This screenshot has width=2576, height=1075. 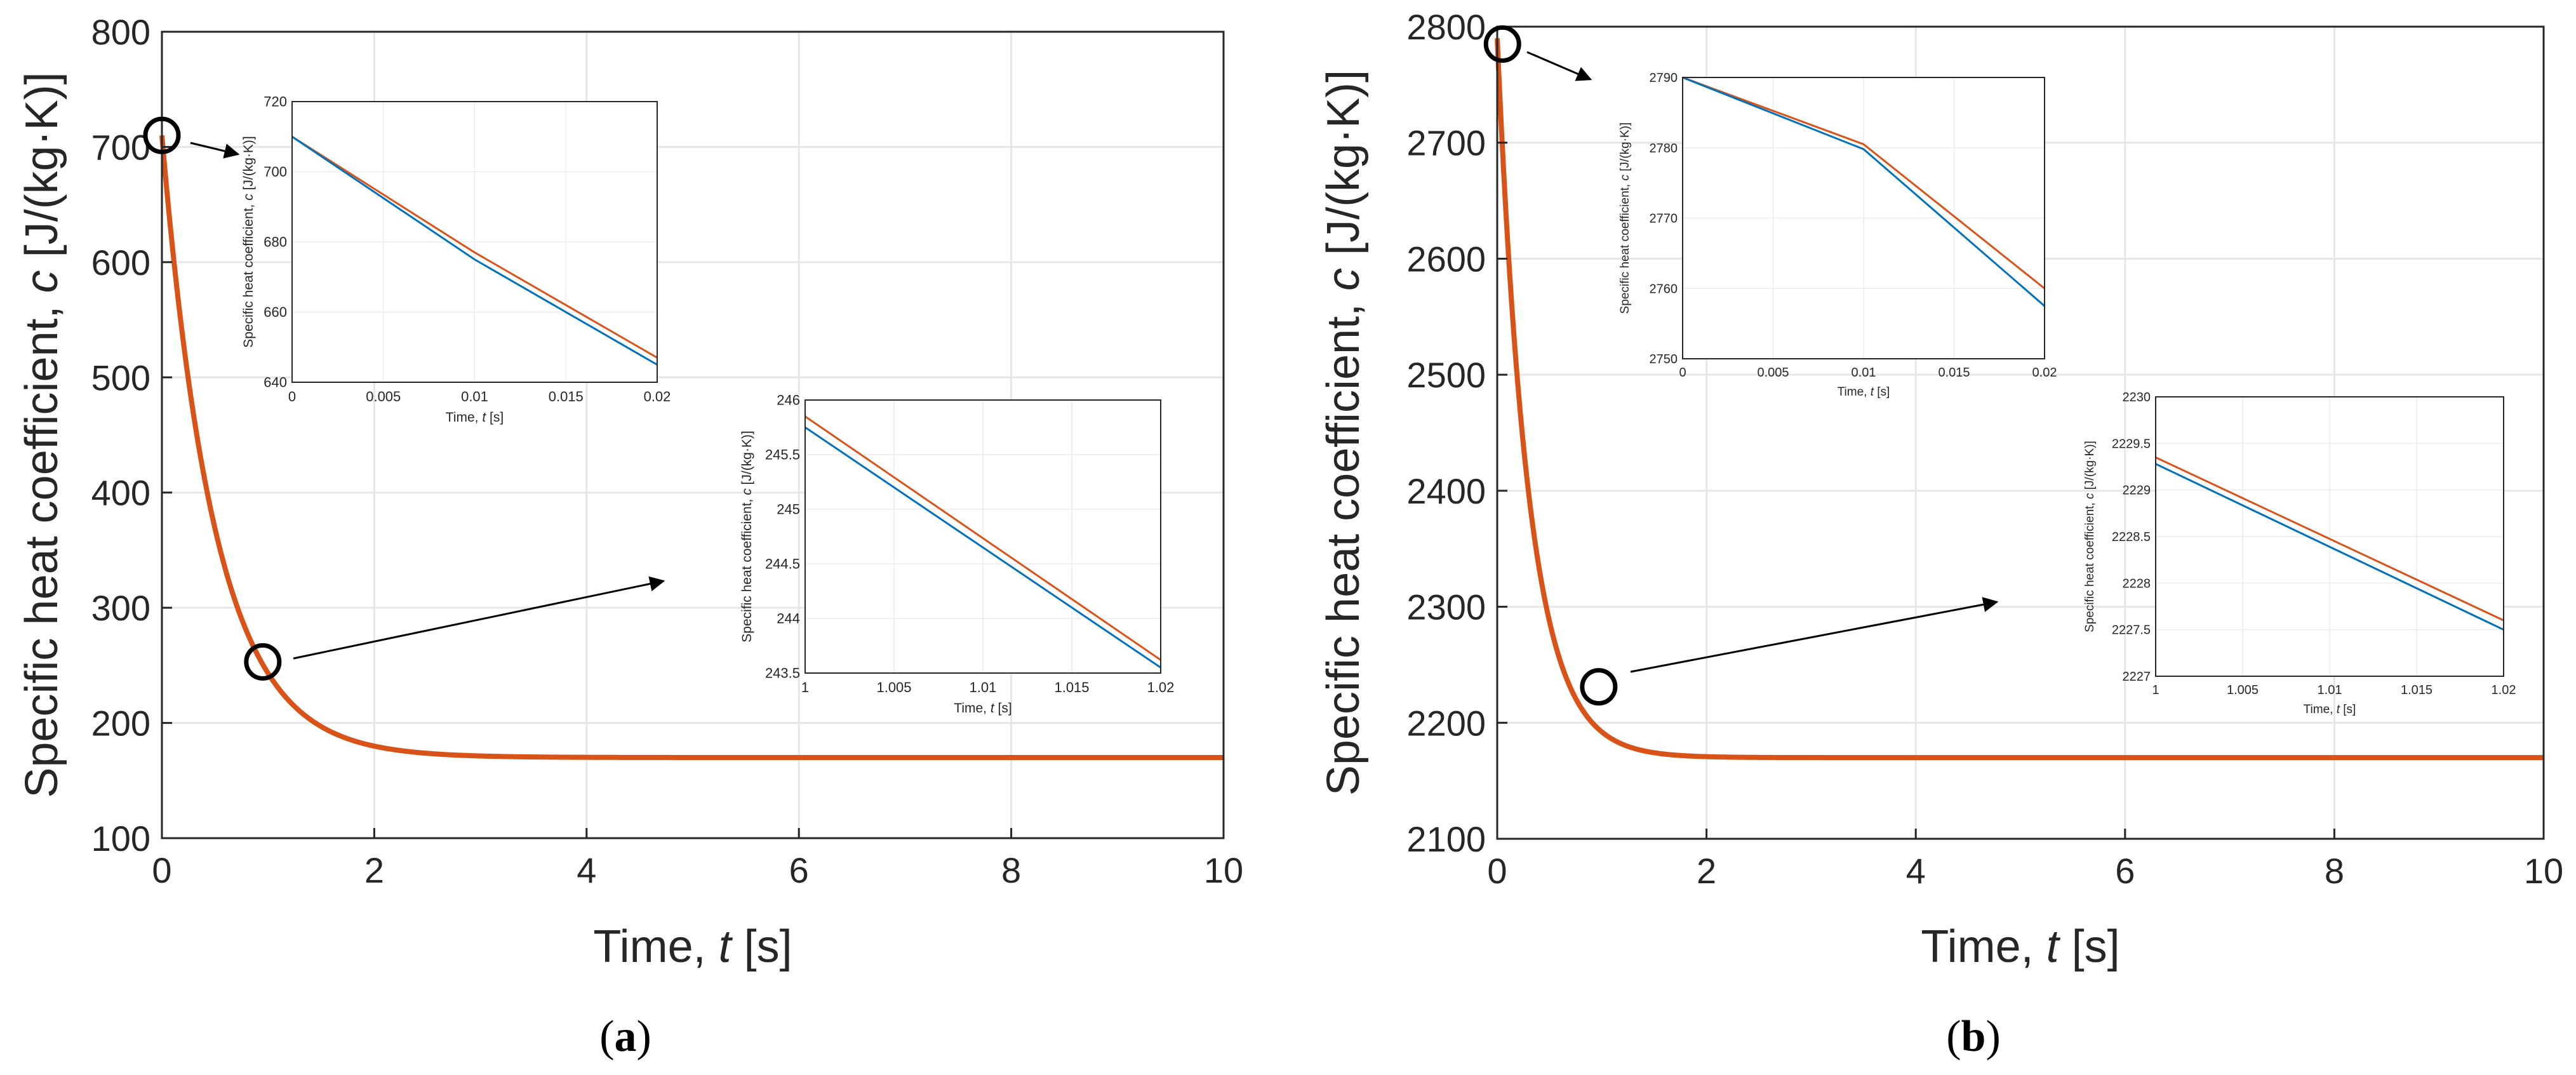 I want to click on x-tick-label: 10, so click(x=2543, y=871).